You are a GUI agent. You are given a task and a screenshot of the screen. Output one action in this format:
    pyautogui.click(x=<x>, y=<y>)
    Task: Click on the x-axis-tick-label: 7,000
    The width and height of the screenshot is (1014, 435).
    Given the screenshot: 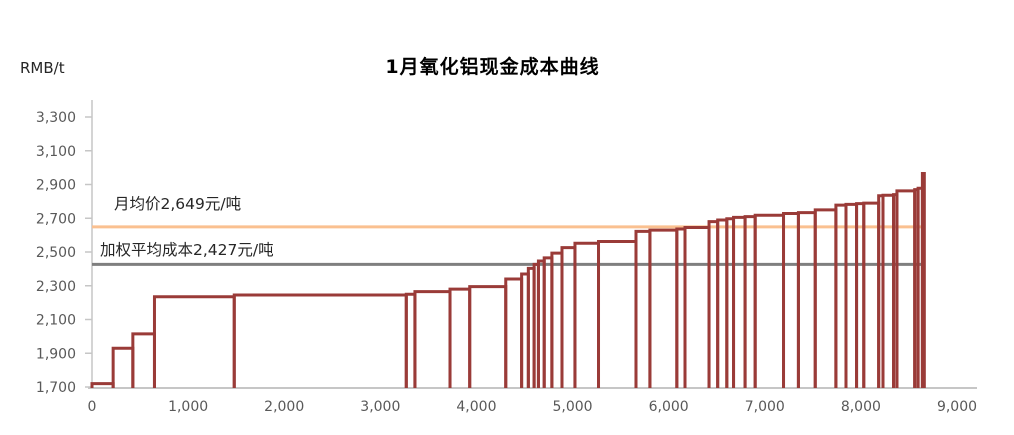 What is the action you would take?
    pyautogui.click(x=765, y=407)
    